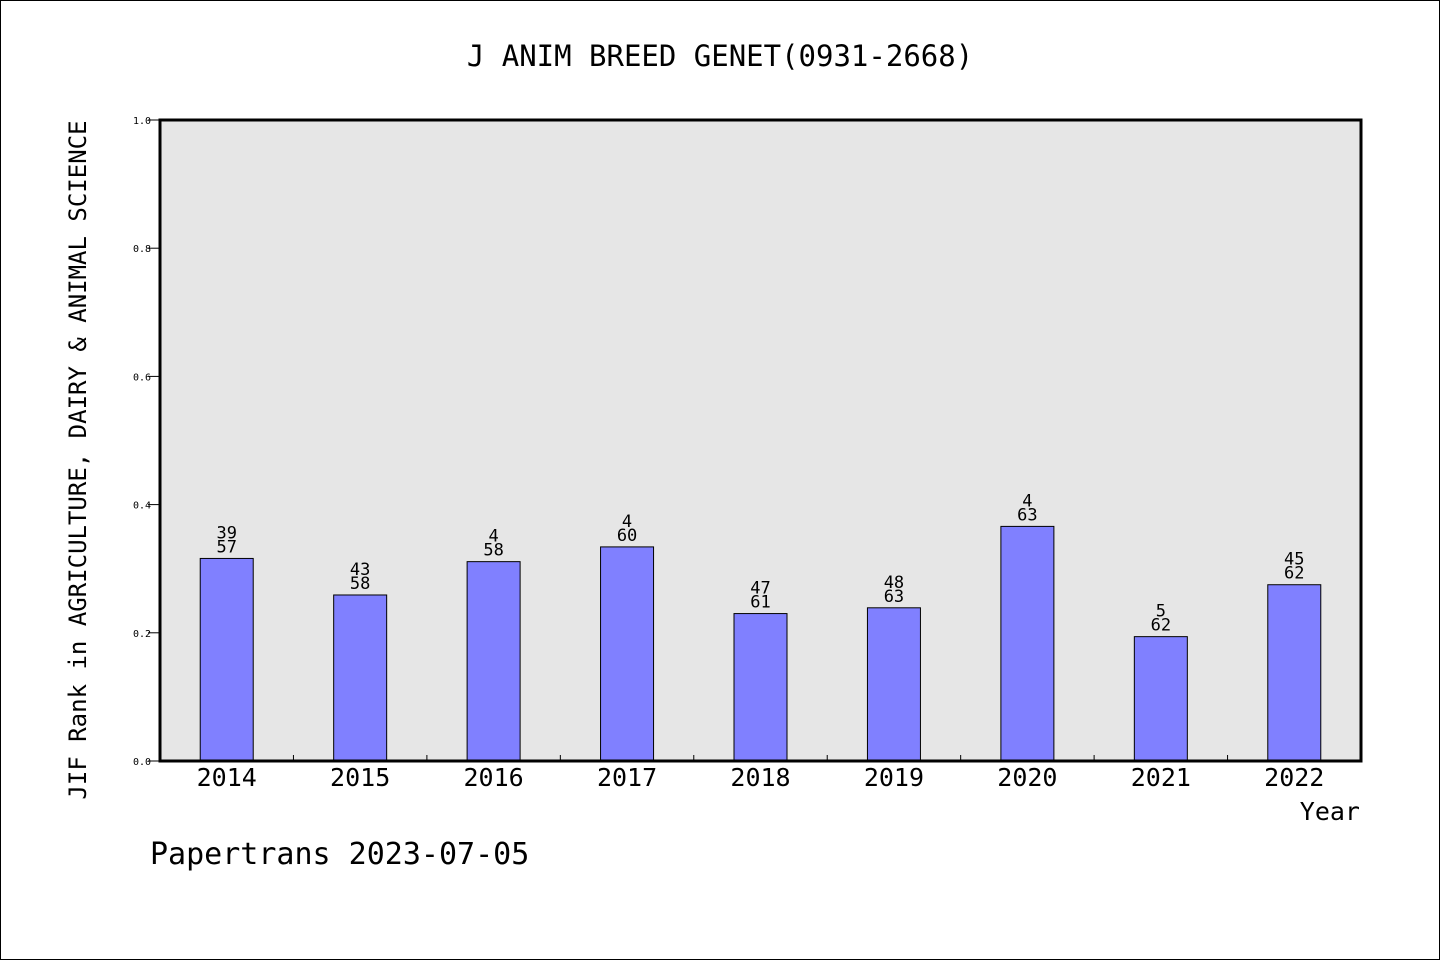 The height and width of the screenshot is (960, 1440). What do you see at coordinates (146, 442) in the screenshot?
I see `y-axis-ticks: 0.0 0.2 0.4 0.6 0.8 1.0` at bounding box center [146, 442].